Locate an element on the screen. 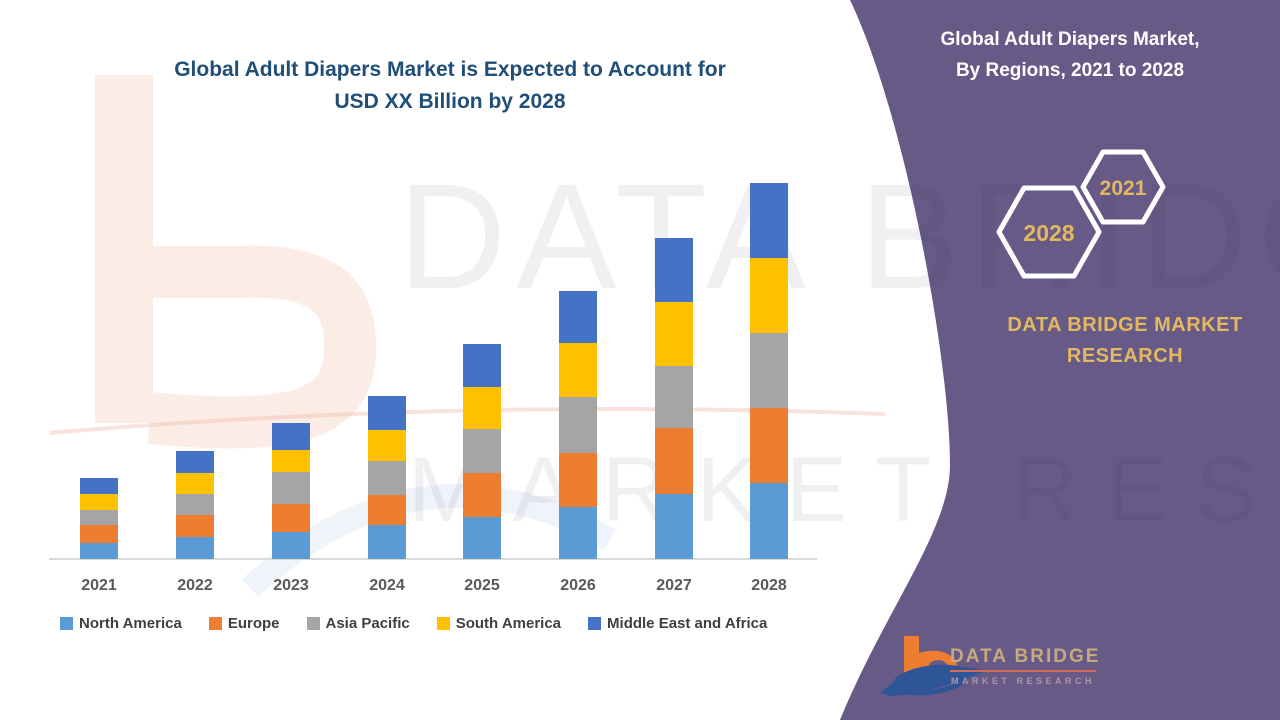 The image size is (1280, 720). bar-segment-2027 is located at coordinates (674, 397).